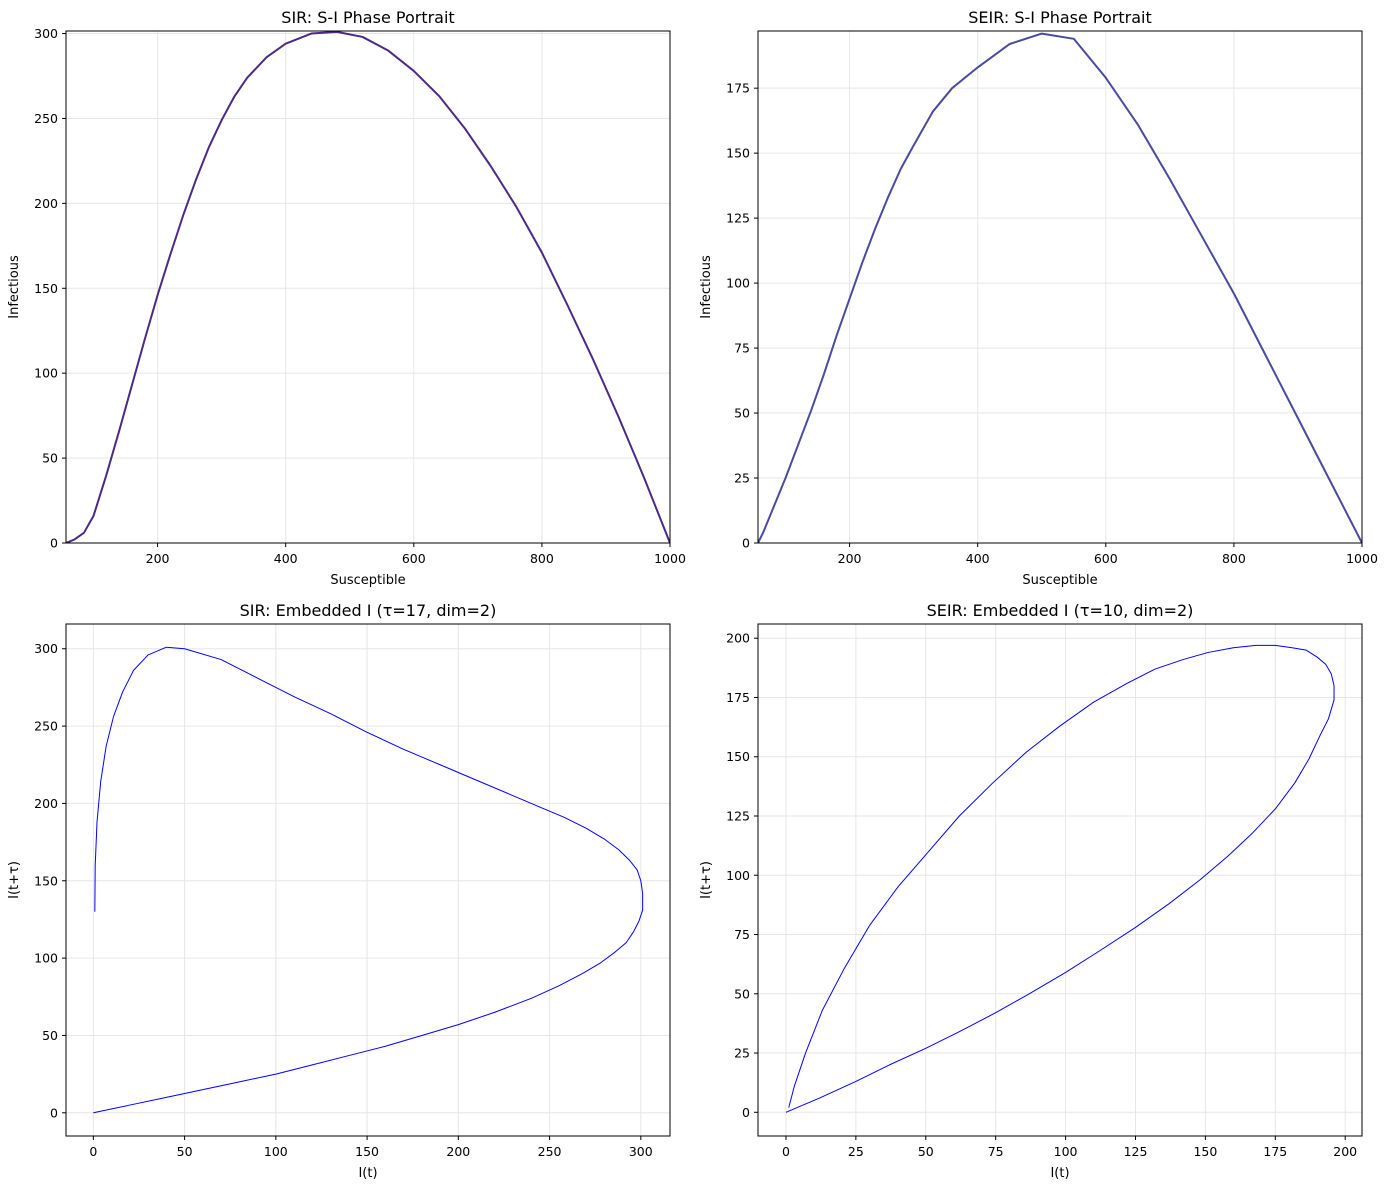 The height and width of the screenshot is (1189, 1390). I want to click on chart-title: SEIR: Embedded I (τ=10, dim=2), so click(1060, 610).